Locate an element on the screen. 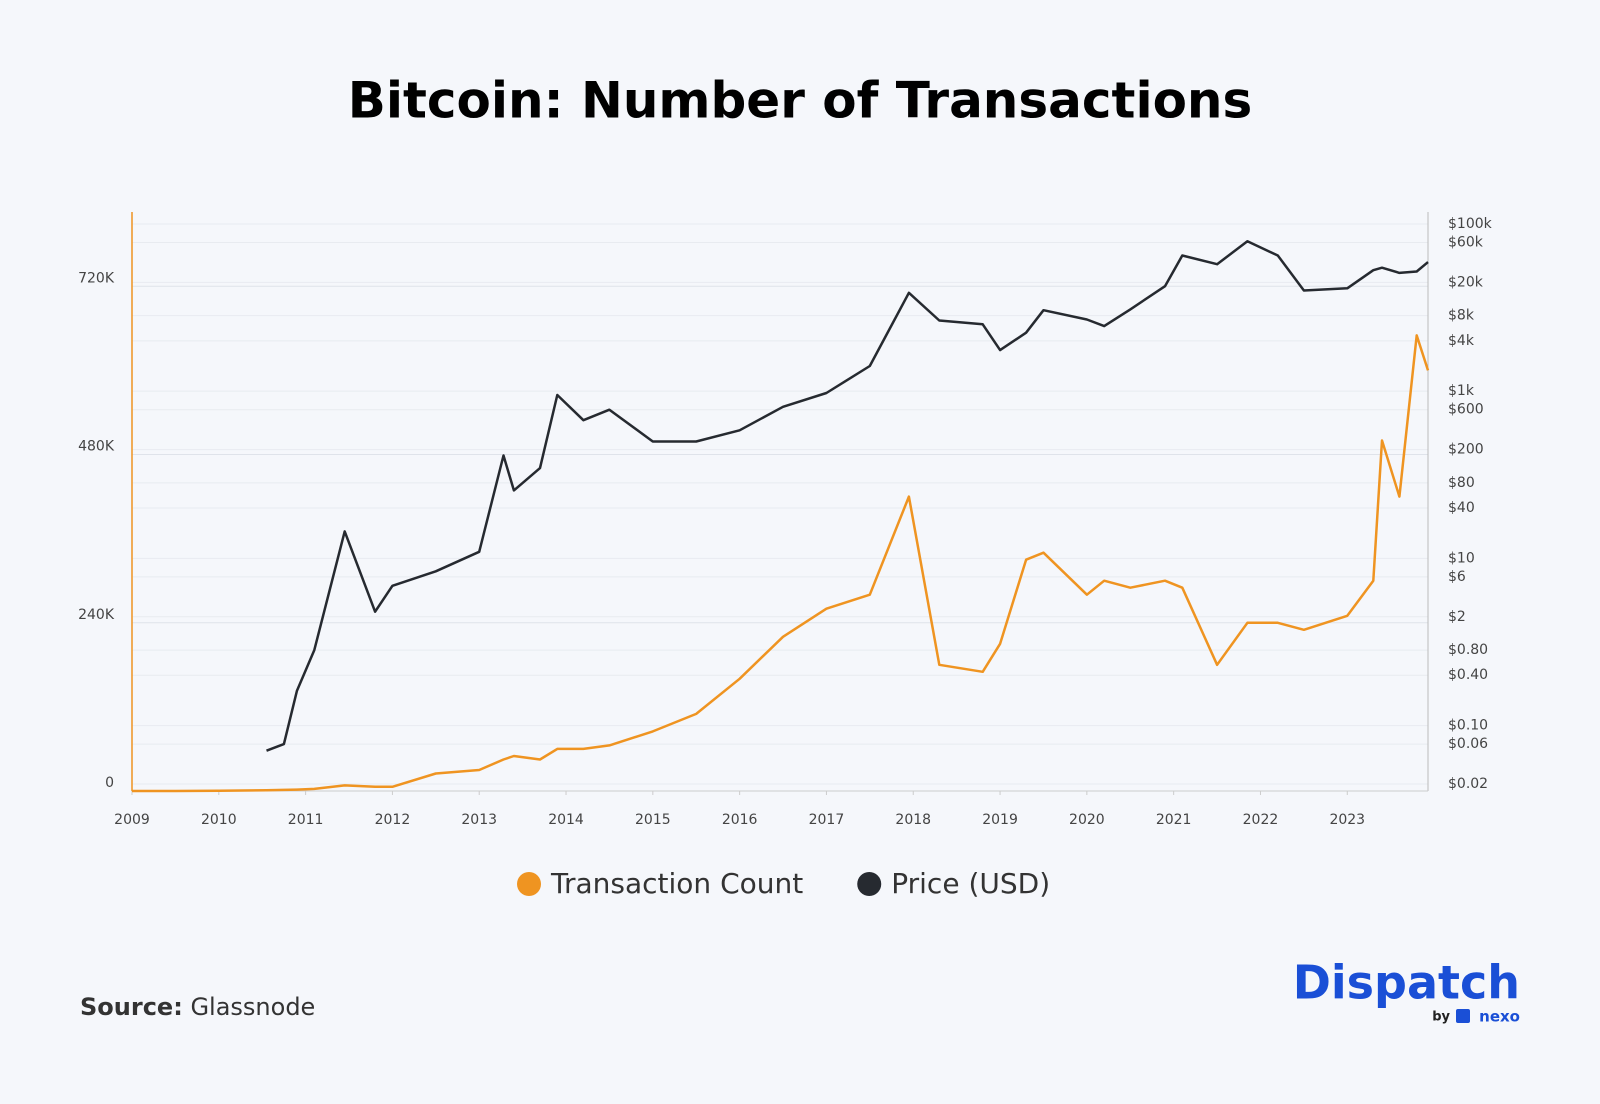 This screenshot has height=1104, width=1600. y2-tick-label: $200 is located at coordinates (1466, 450).